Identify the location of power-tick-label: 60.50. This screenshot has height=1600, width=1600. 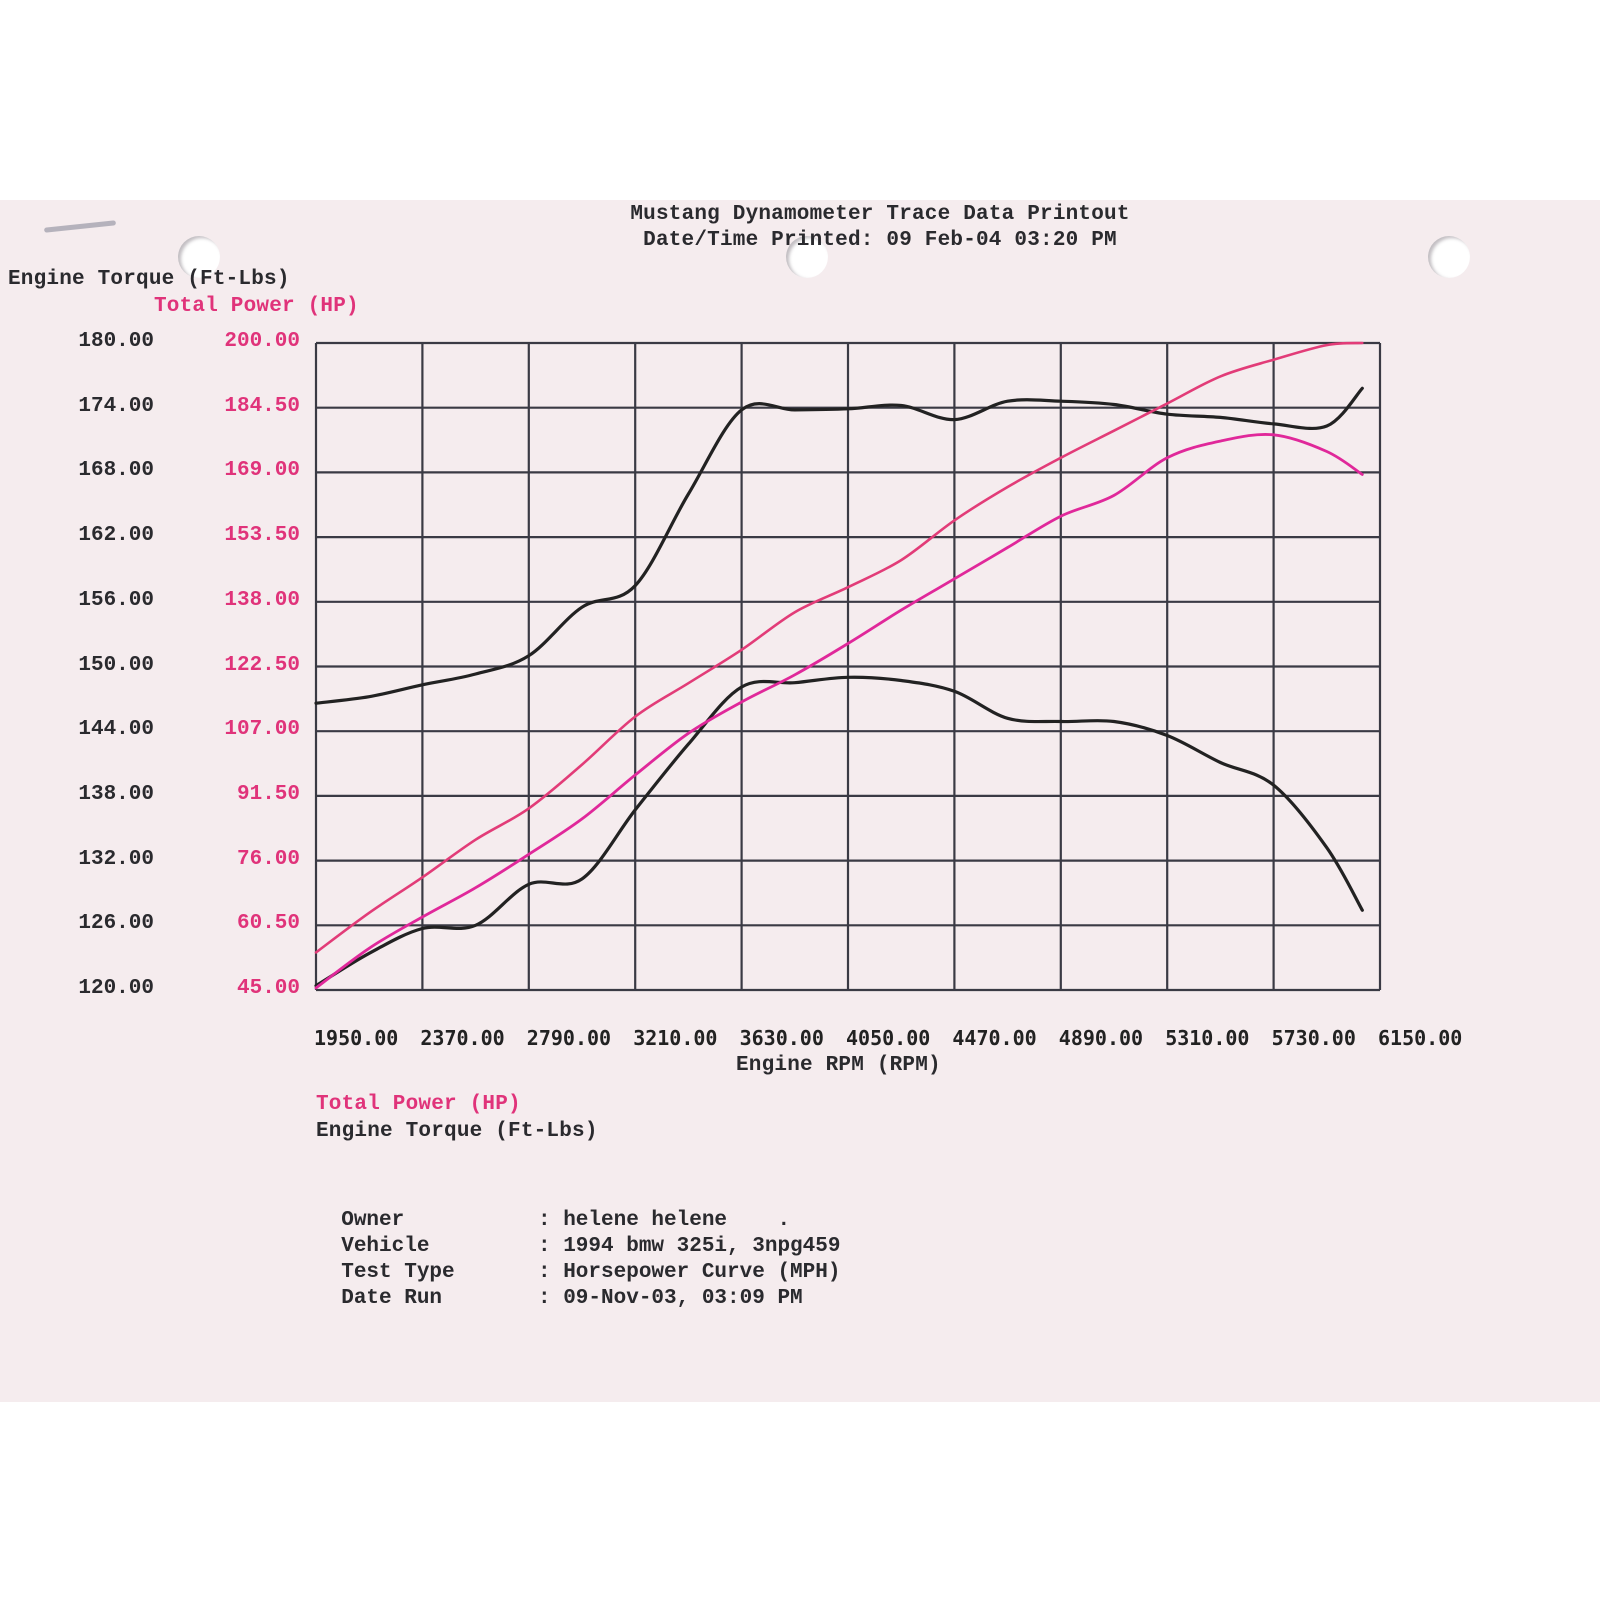
(268, 924).